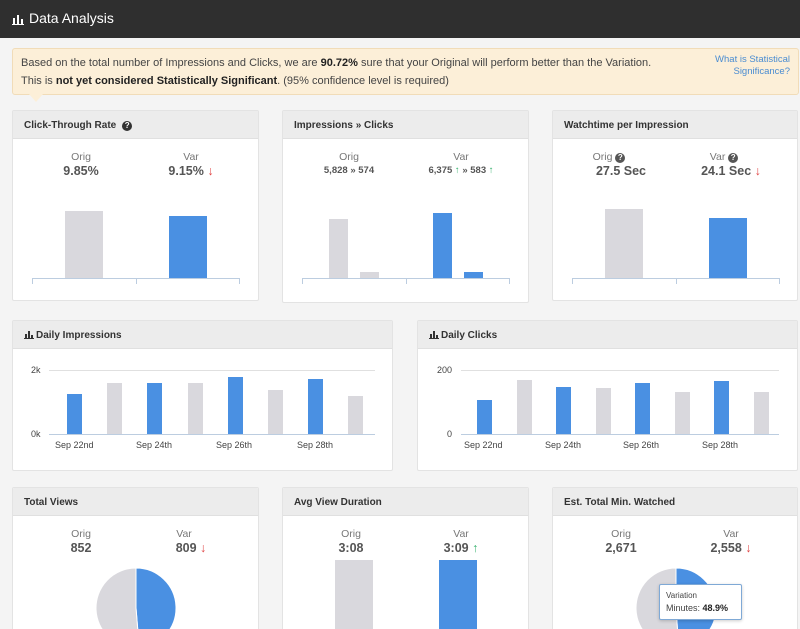 This screenshot has height=629, width=800. I want to click on card-title: Click-Through Rate, so click(70, 125).